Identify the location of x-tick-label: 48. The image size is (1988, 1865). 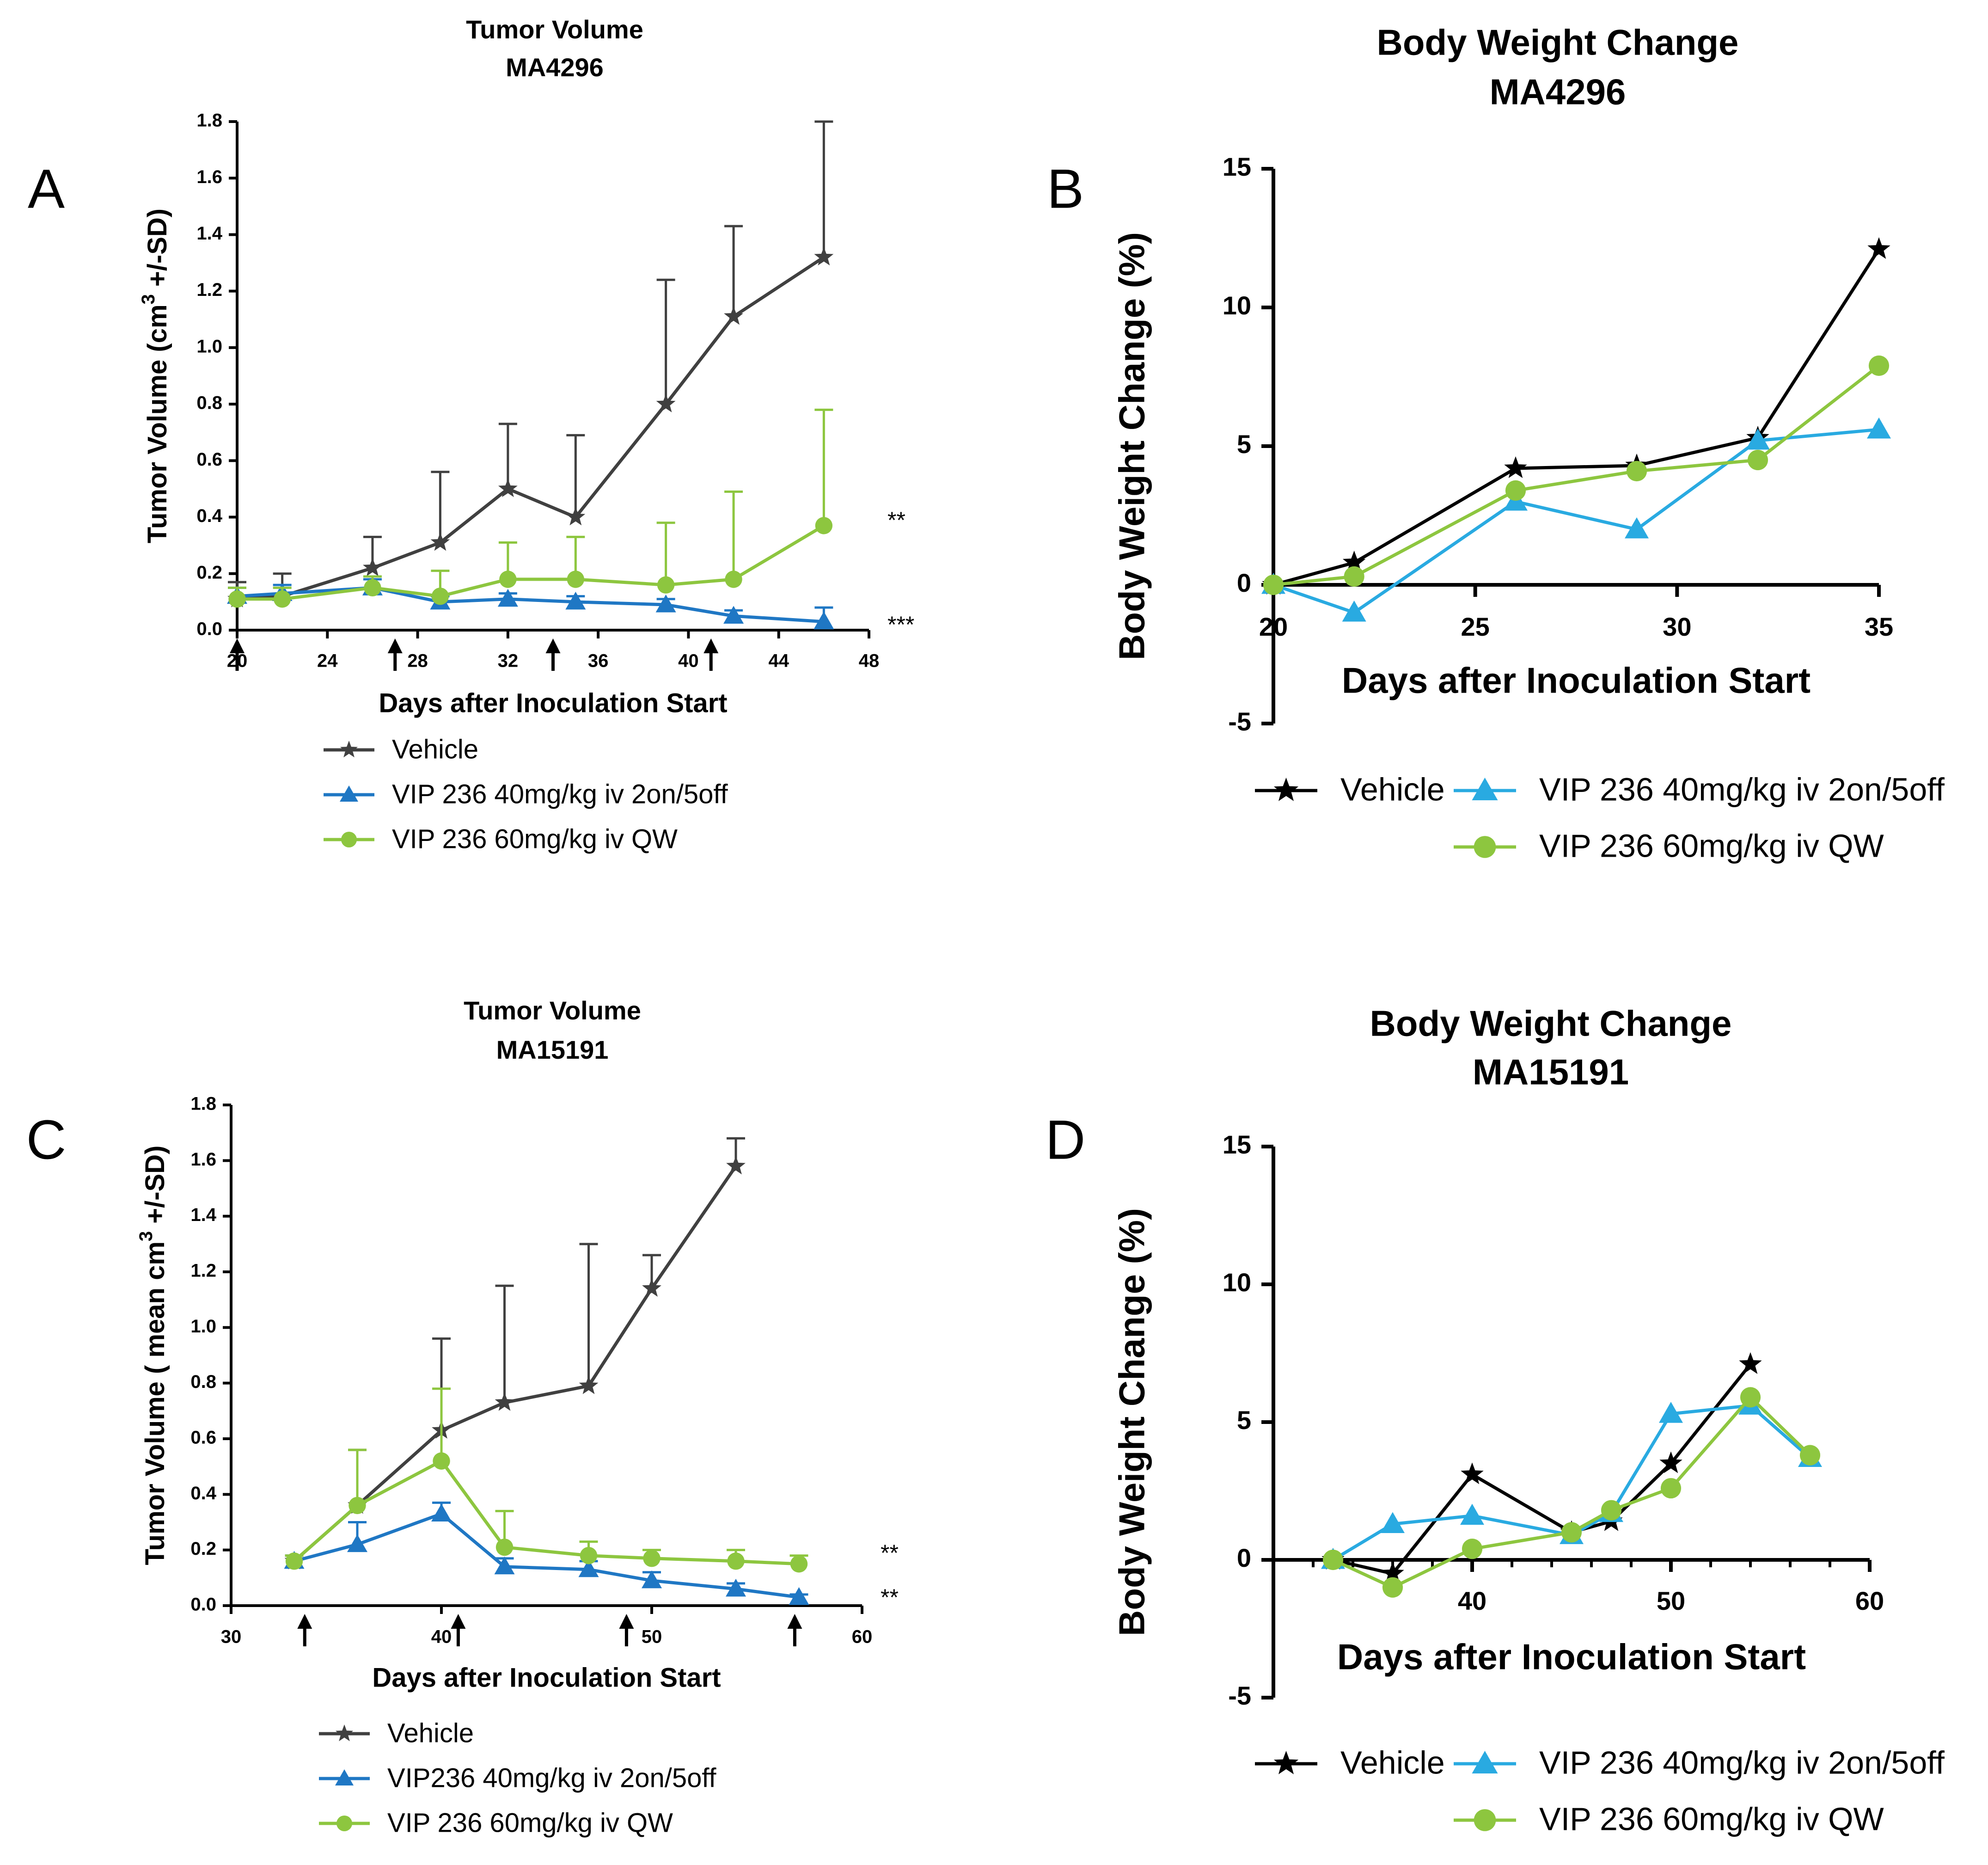
(869, 661).